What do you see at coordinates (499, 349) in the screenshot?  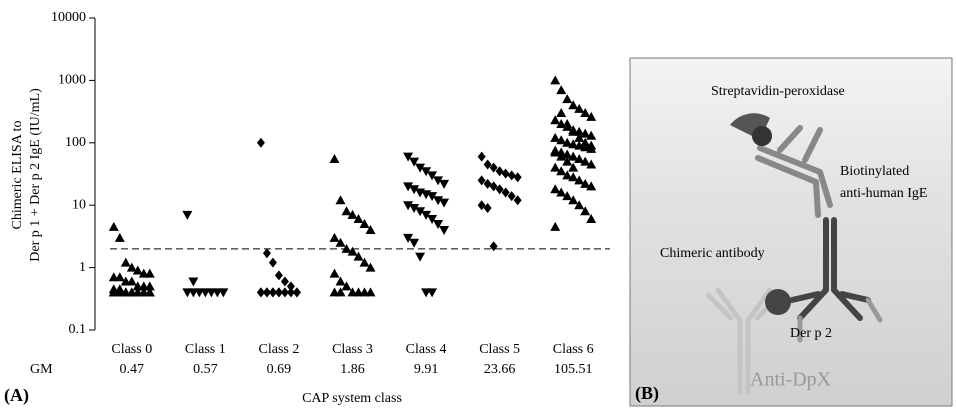 I see `x-tick-label: Class 5` at bounding box center [499, 349].